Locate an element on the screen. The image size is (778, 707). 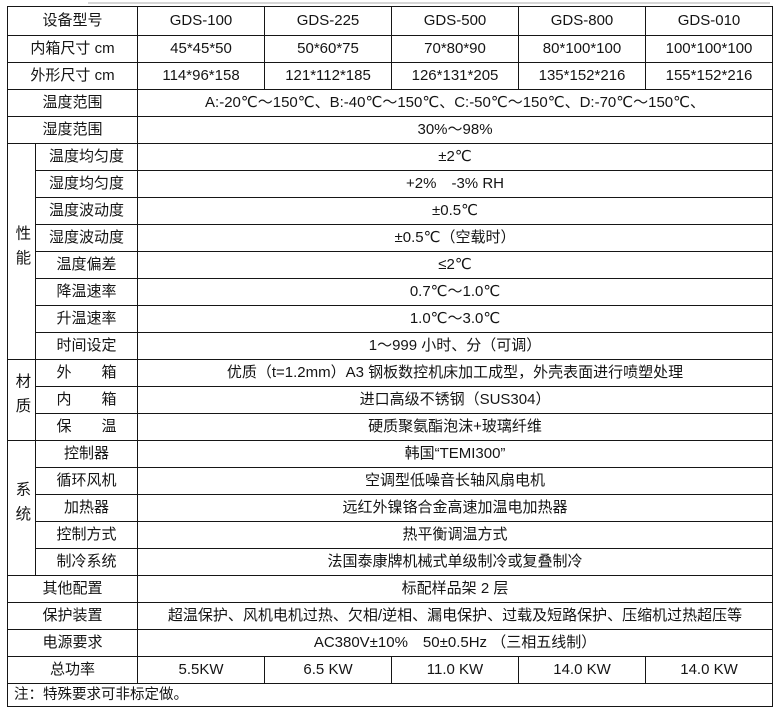
heating-rate-label: 升温速率 is located at coordinates (86, 319).